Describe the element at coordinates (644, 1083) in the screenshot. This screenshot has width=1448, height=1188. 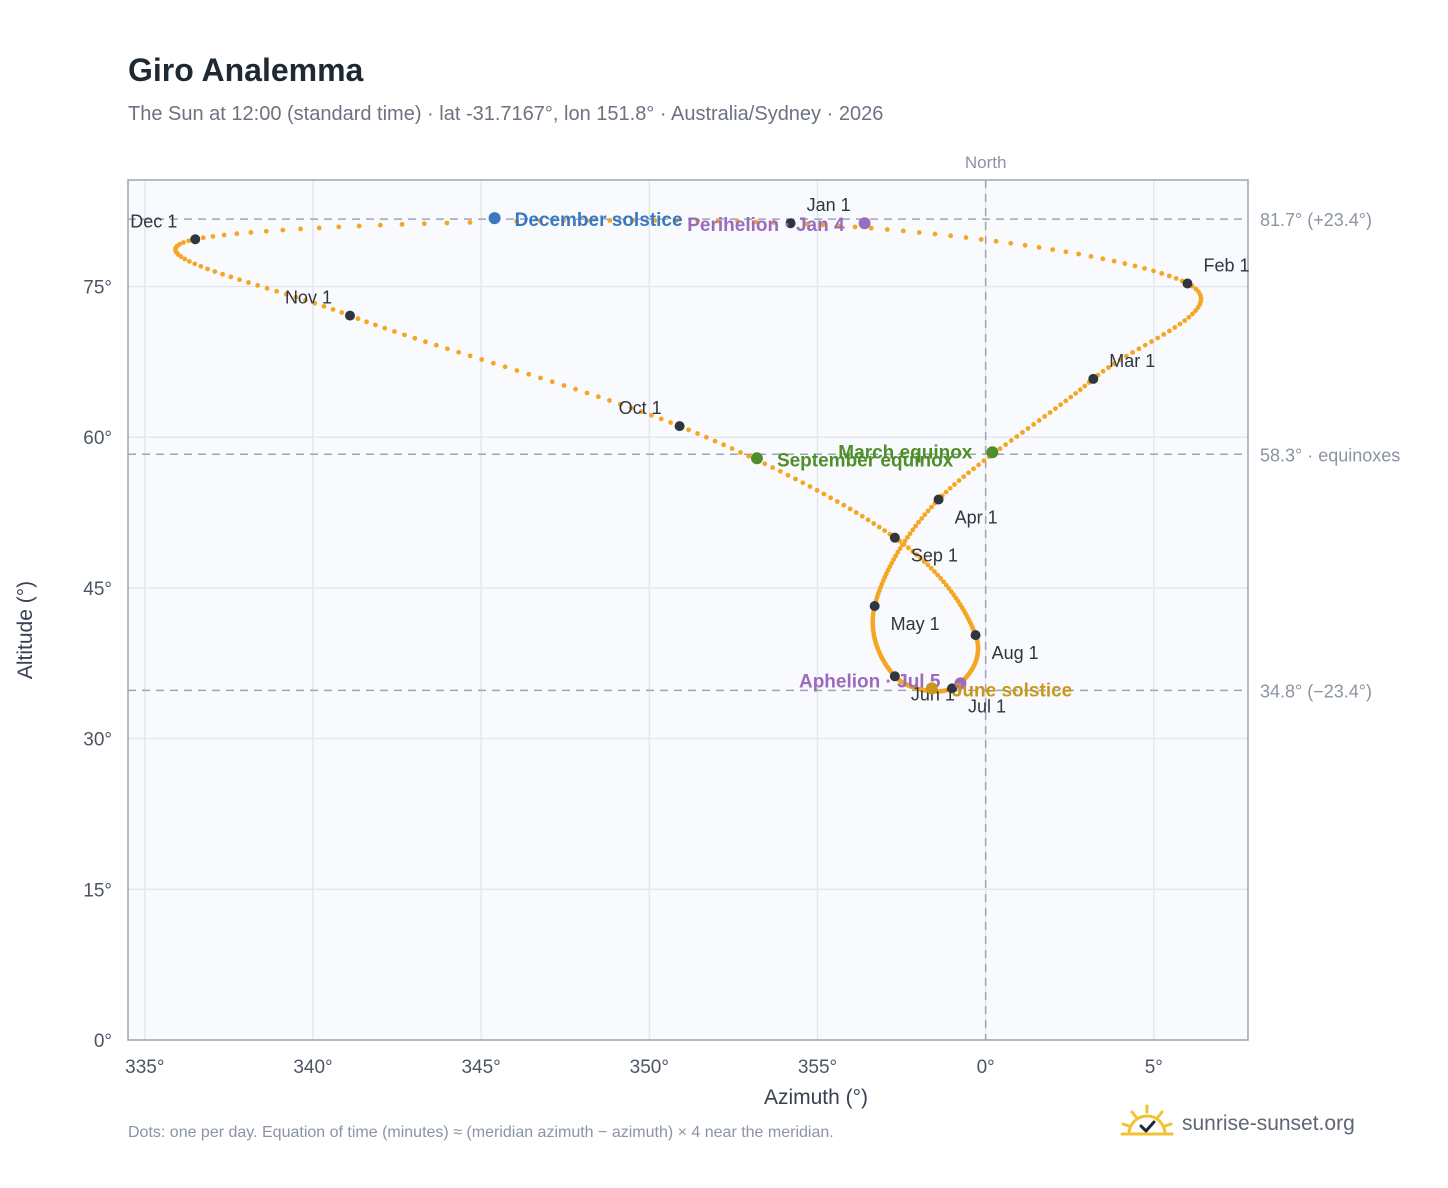
I see `x-axis: 335° 340° 345° 350° 355° 0° 5° Azimuth (°)` at that location.